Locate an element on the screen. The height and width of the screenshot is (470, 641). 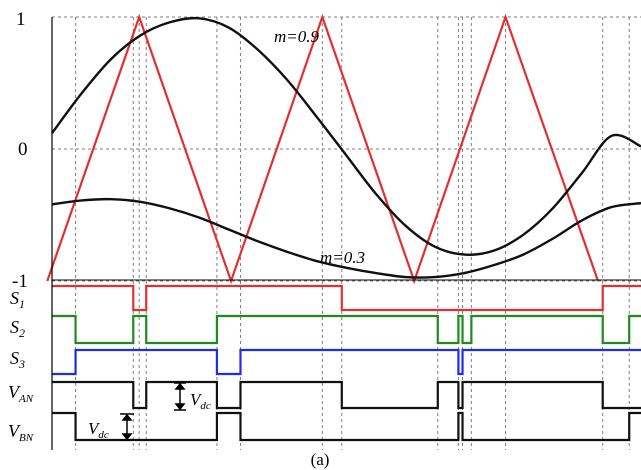
pulse-s2 is located at coordinates (346, 329).